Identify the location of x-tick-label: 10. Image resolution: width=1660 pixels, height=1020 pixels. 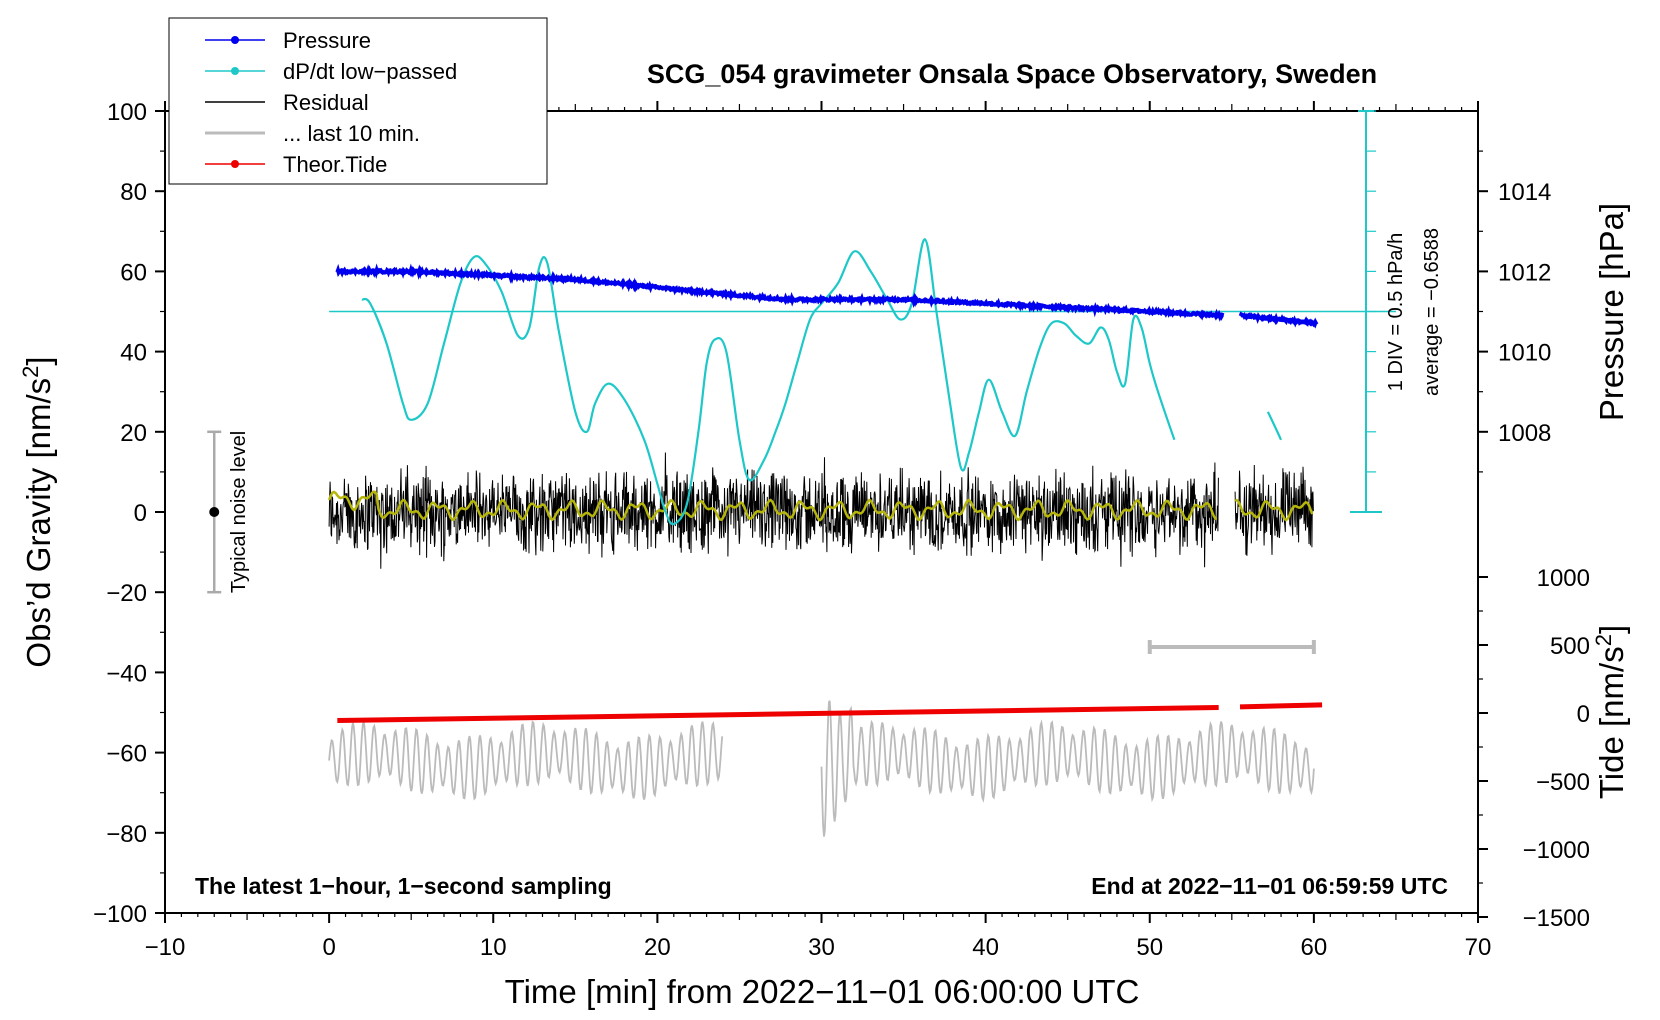
(493, 947).